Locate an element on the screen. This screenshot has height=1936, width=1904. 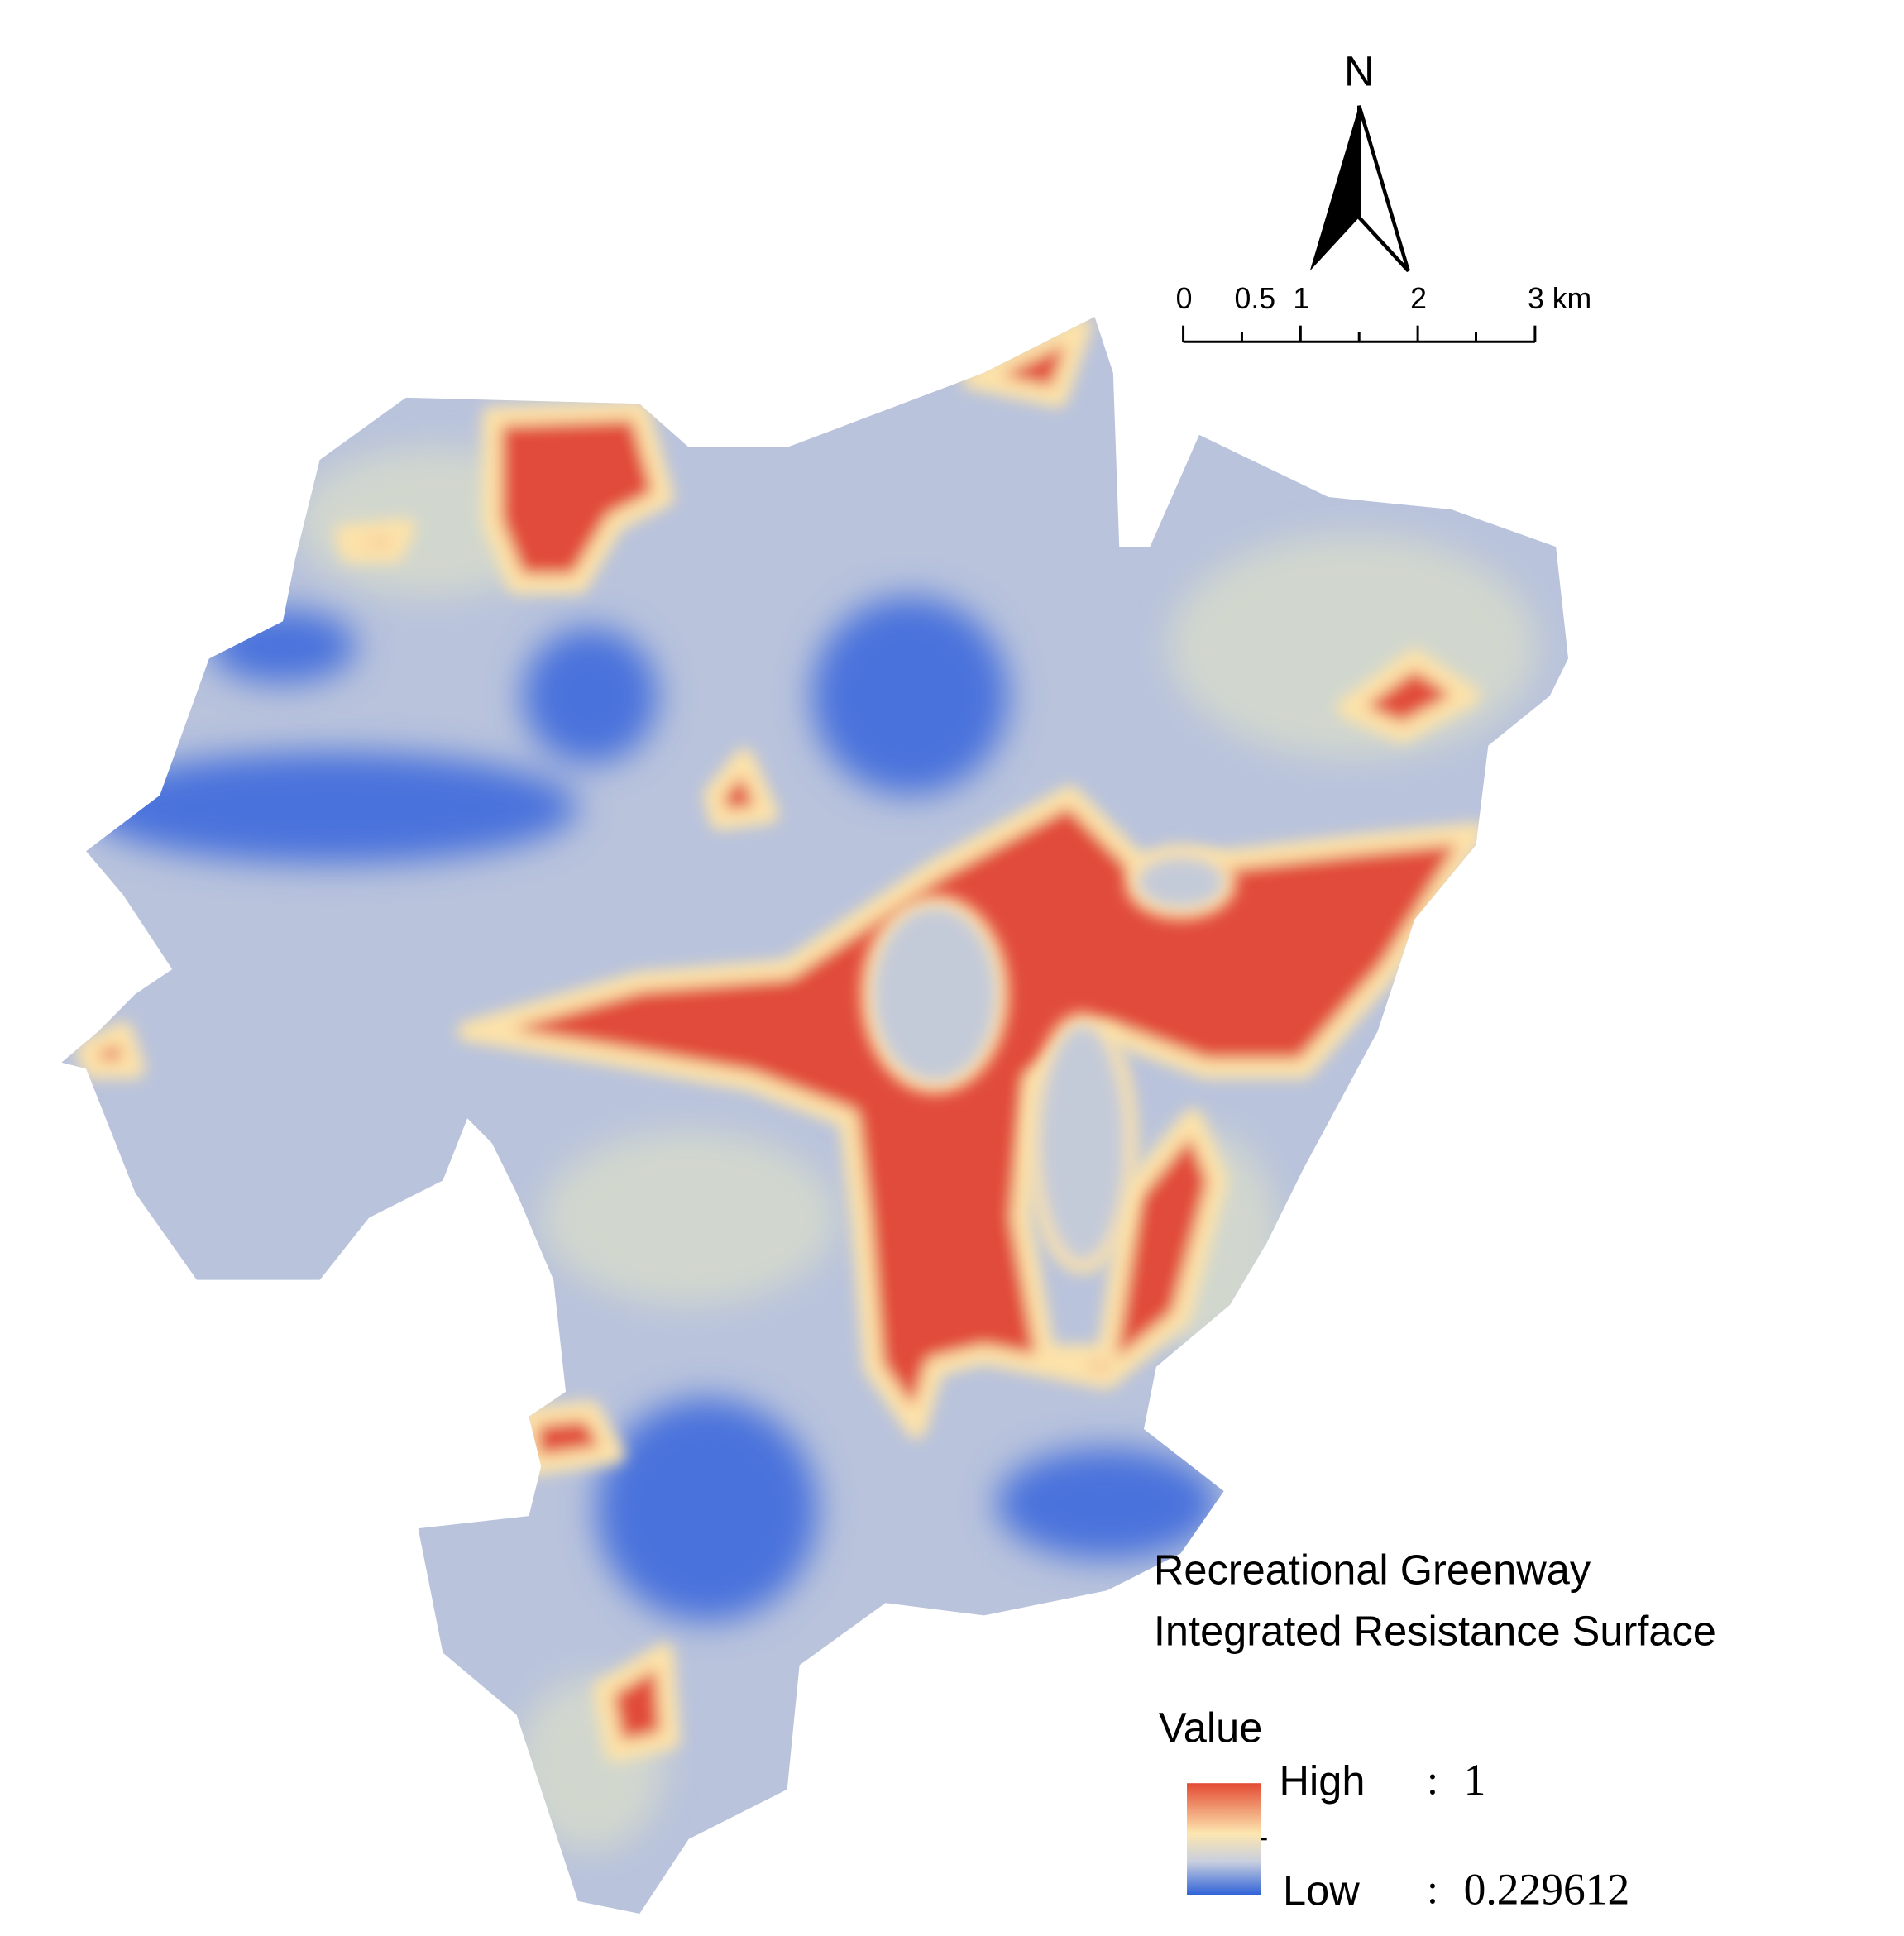
scale-label: 3 km is located at coordinates (1559, 298).